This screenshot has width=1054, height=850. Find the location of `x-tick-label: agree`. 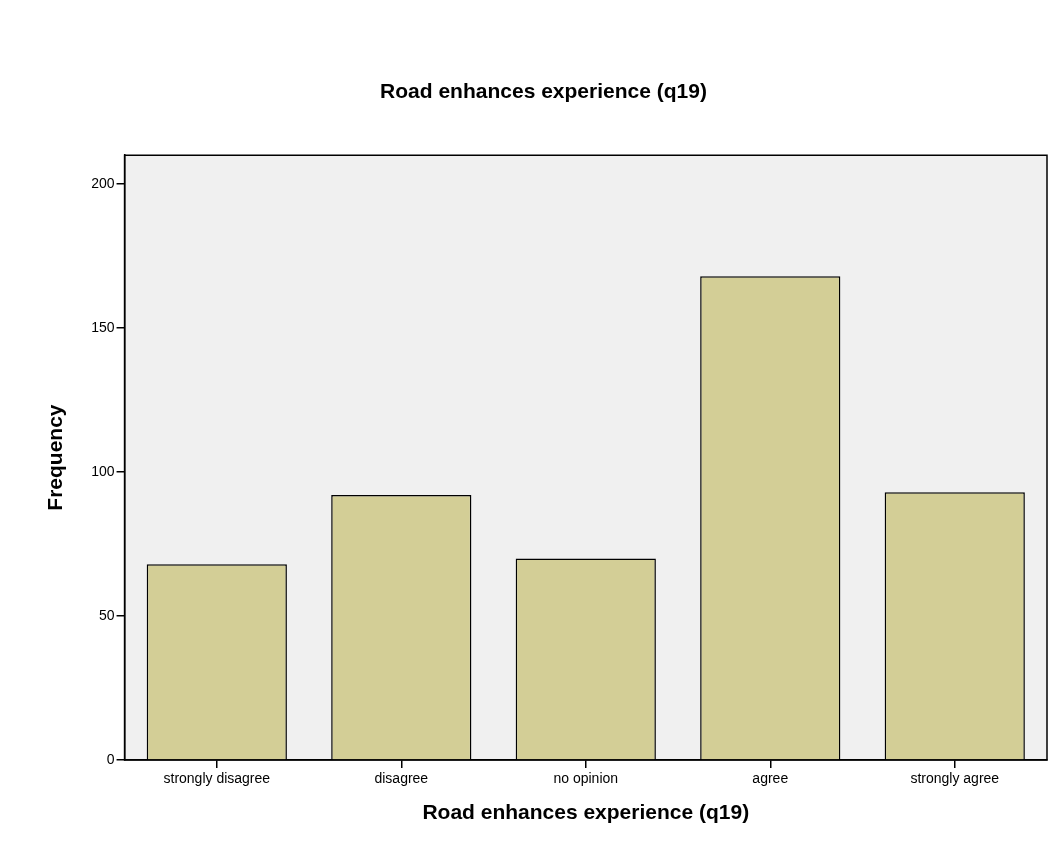

x-tick-label: agree is located at coordinates (770, 778).